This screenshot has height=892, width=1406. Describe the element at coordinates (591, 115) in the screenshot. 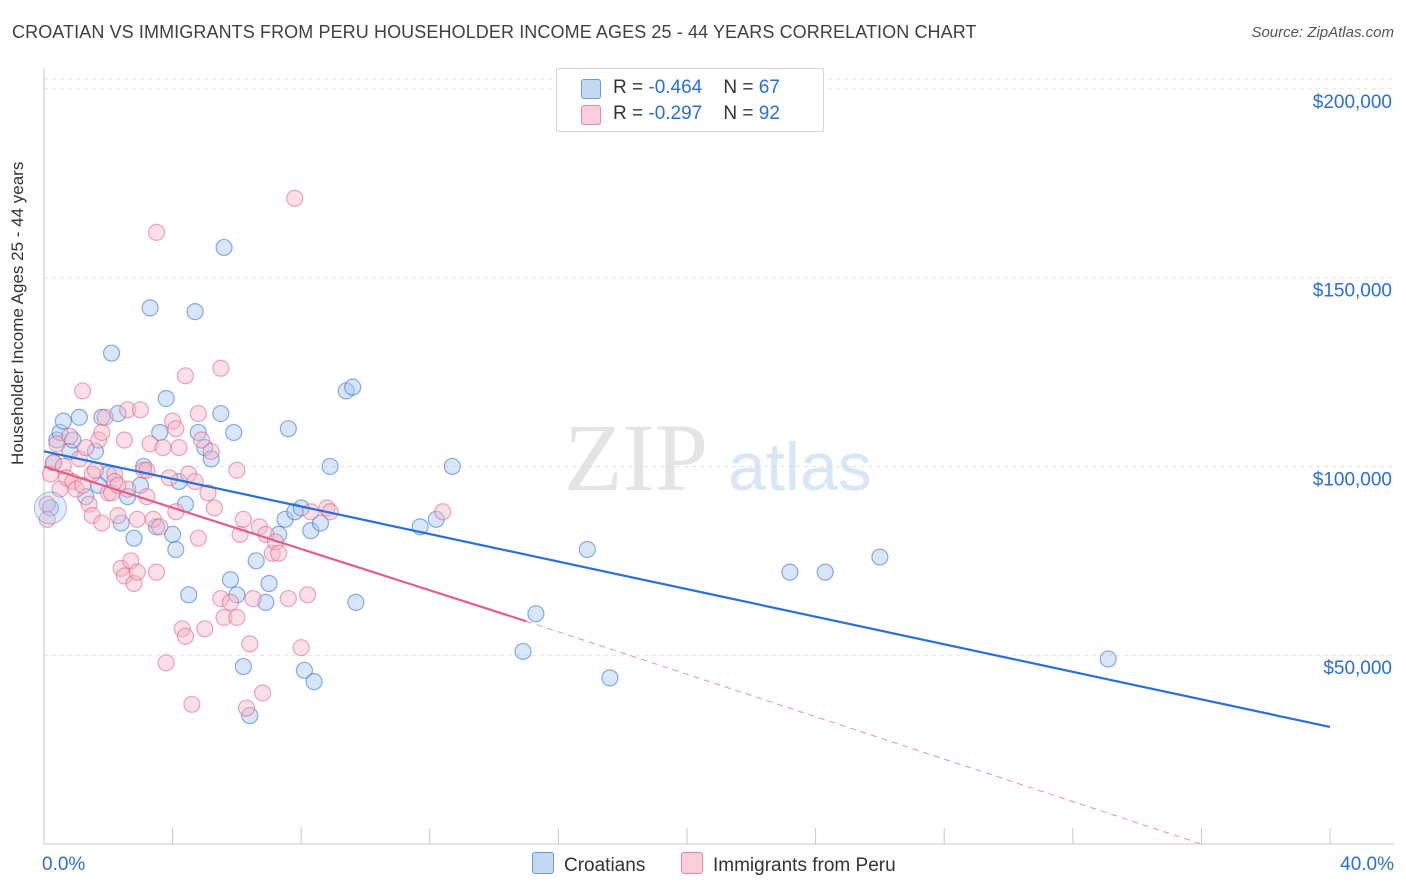

I see `swatch-peru` at that location.